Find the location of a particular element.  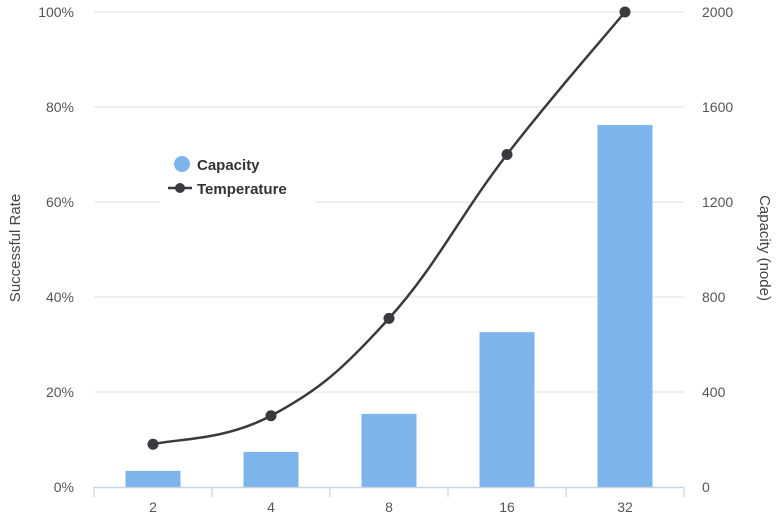

right-tick-label: 1200 is located at coordinates (717, 202).